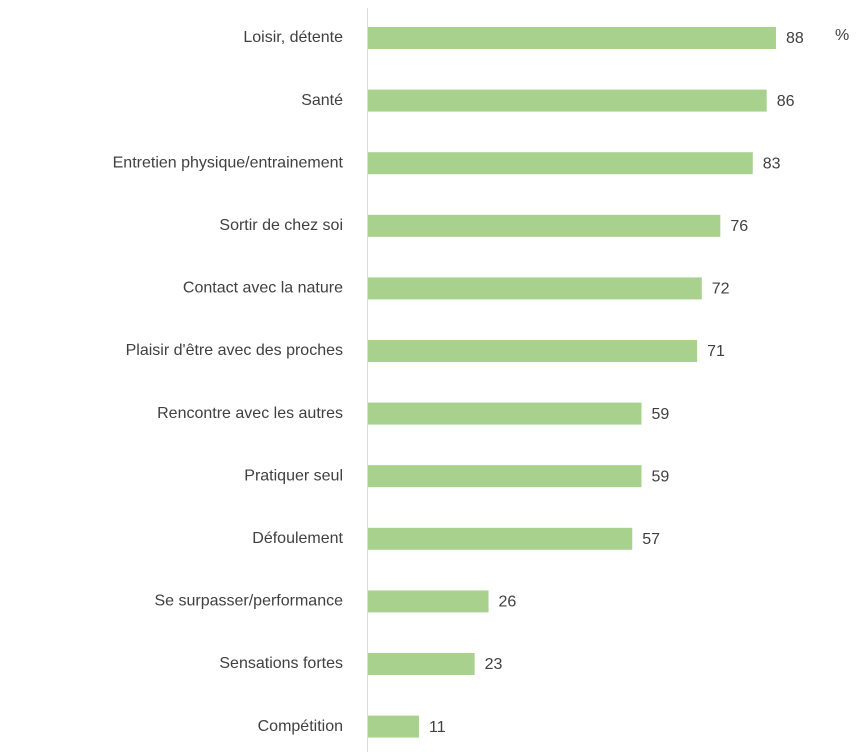  What do you see at coordinates (234, 350) in the screenshot?
I see `category-label: Plaisir d'être avec des proches` at bounding box center [234, 350].